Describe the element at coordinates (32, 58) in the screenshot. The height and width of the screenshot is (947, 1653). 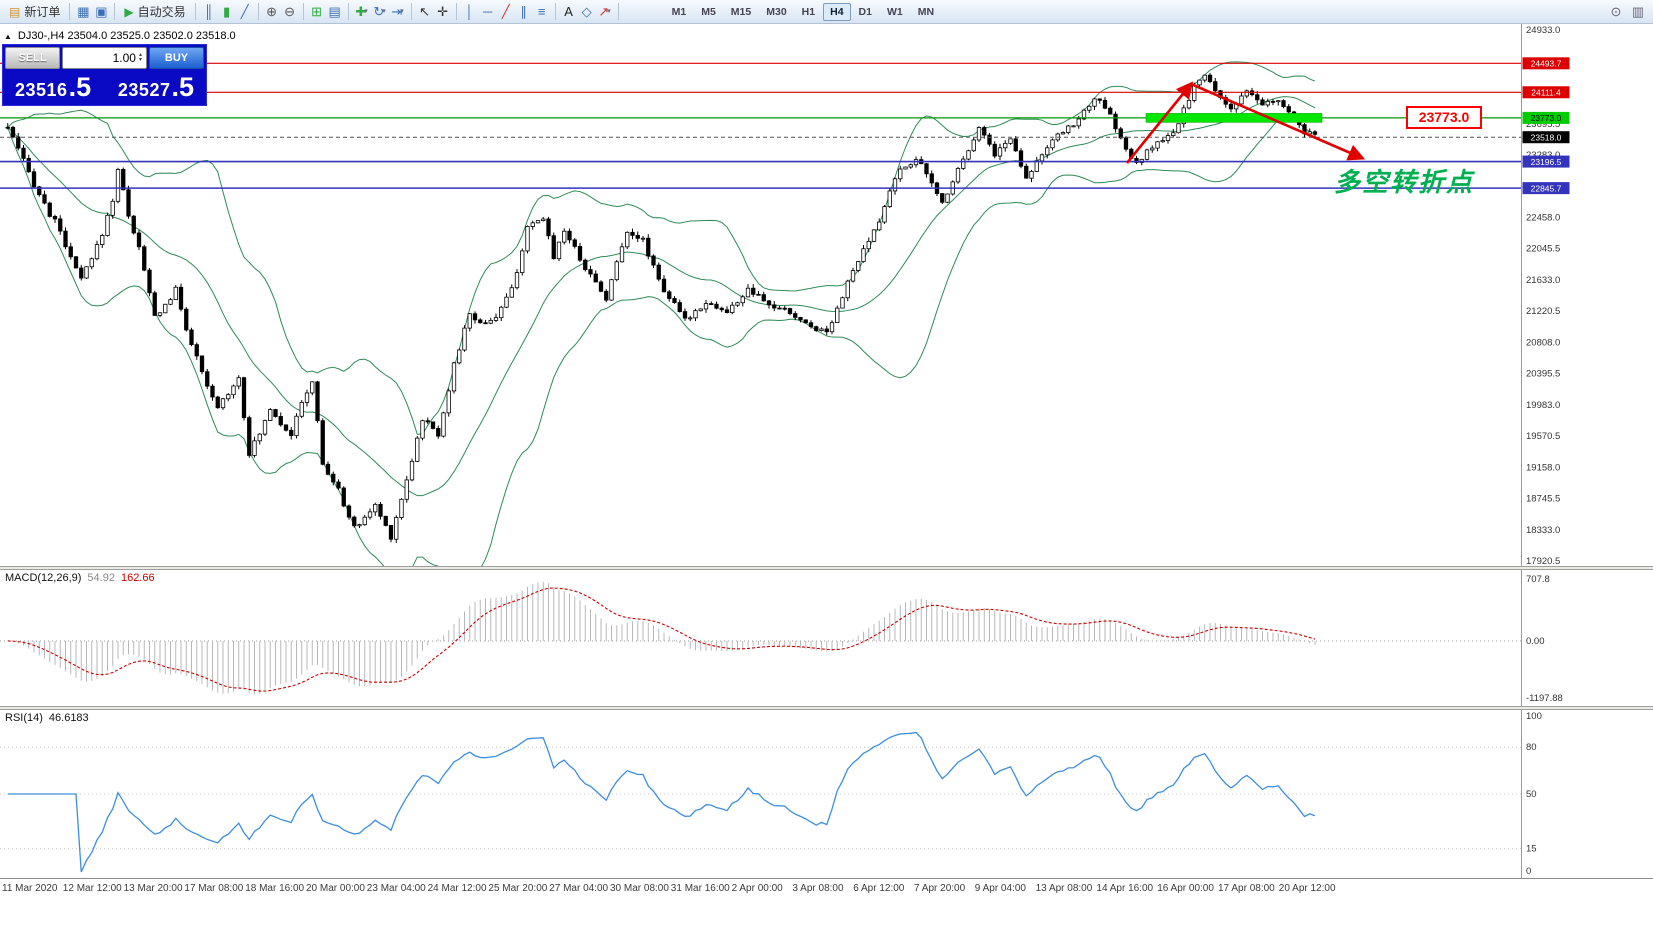
I see `sell-button: SELL` at that location.